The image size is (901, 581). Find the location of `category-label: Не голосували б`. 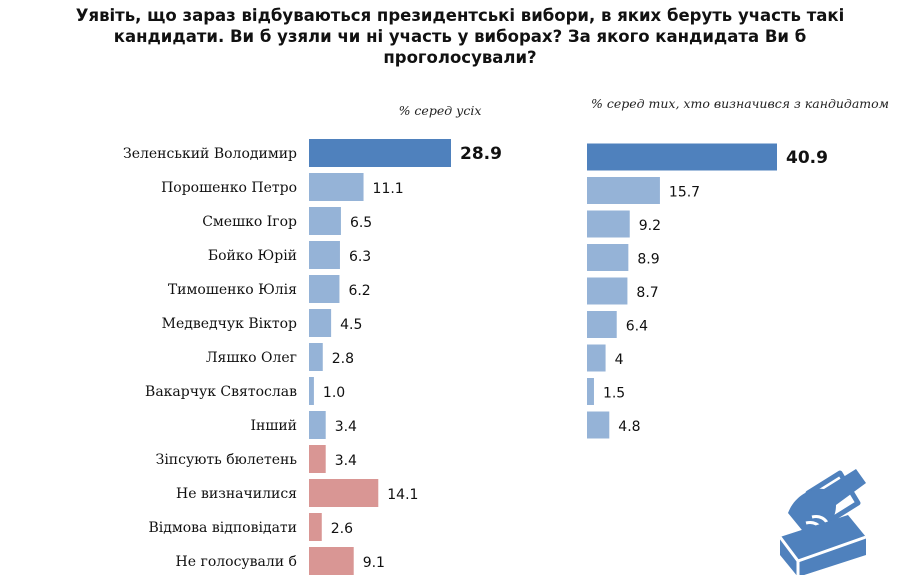

category-label: Не голосували б is located at coordinates (236, 562).